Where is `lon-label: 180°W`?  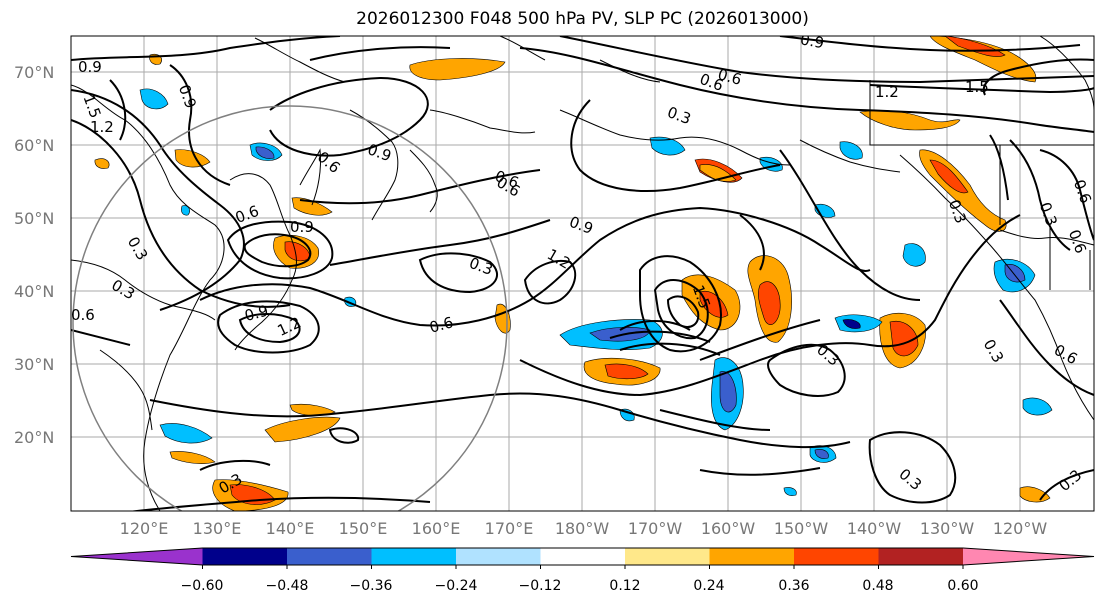
lon-label: 180°W is located at coordinates (582, 528).